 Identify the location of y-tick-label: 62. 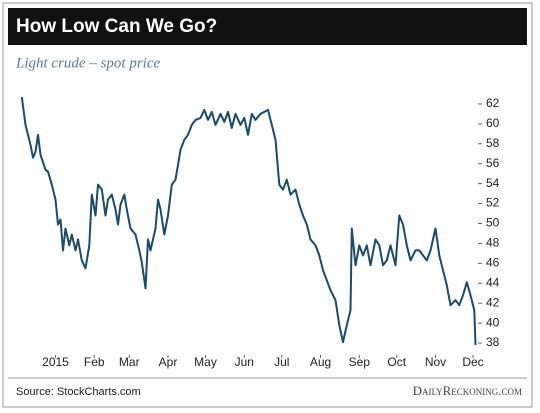
(493, 103).